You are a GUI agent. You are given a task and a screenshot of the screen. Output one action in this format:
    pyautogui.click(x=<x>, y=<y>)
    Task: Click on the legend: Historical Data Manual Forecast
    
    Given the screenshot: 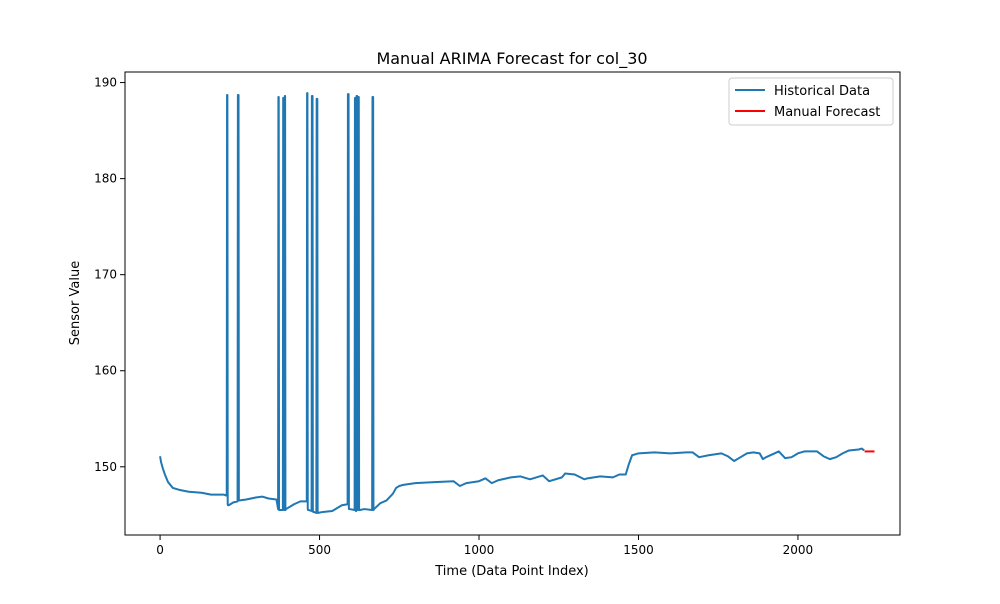 What is the action you would take?
    pyautogui.click(x=811, y=101)
    